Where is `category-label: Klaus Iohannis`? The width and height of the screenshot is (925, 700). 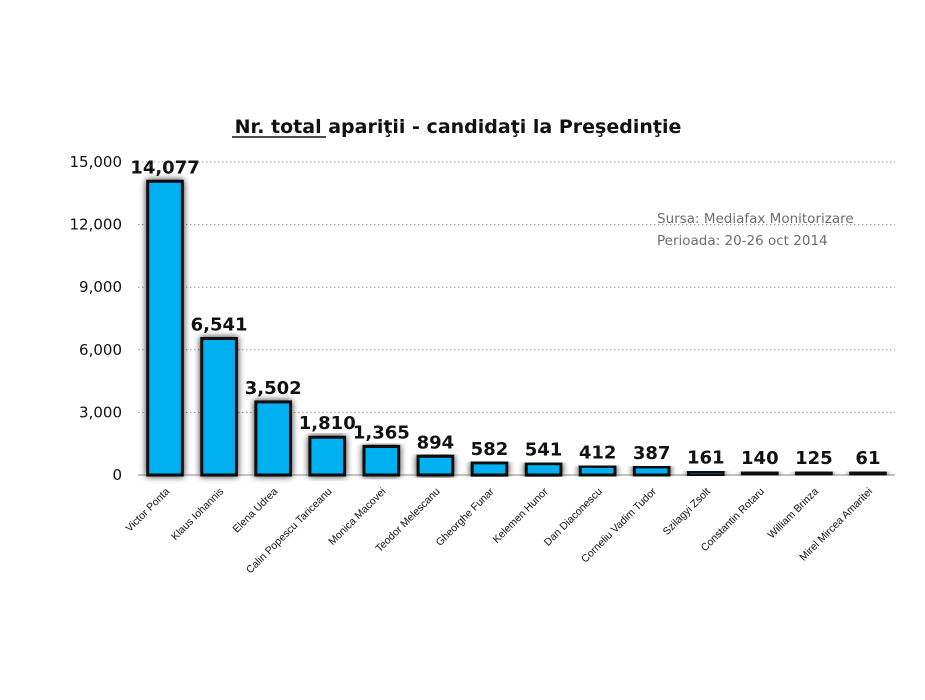
category-label: Klaus Iohannis is located at coordinates (197, 514).